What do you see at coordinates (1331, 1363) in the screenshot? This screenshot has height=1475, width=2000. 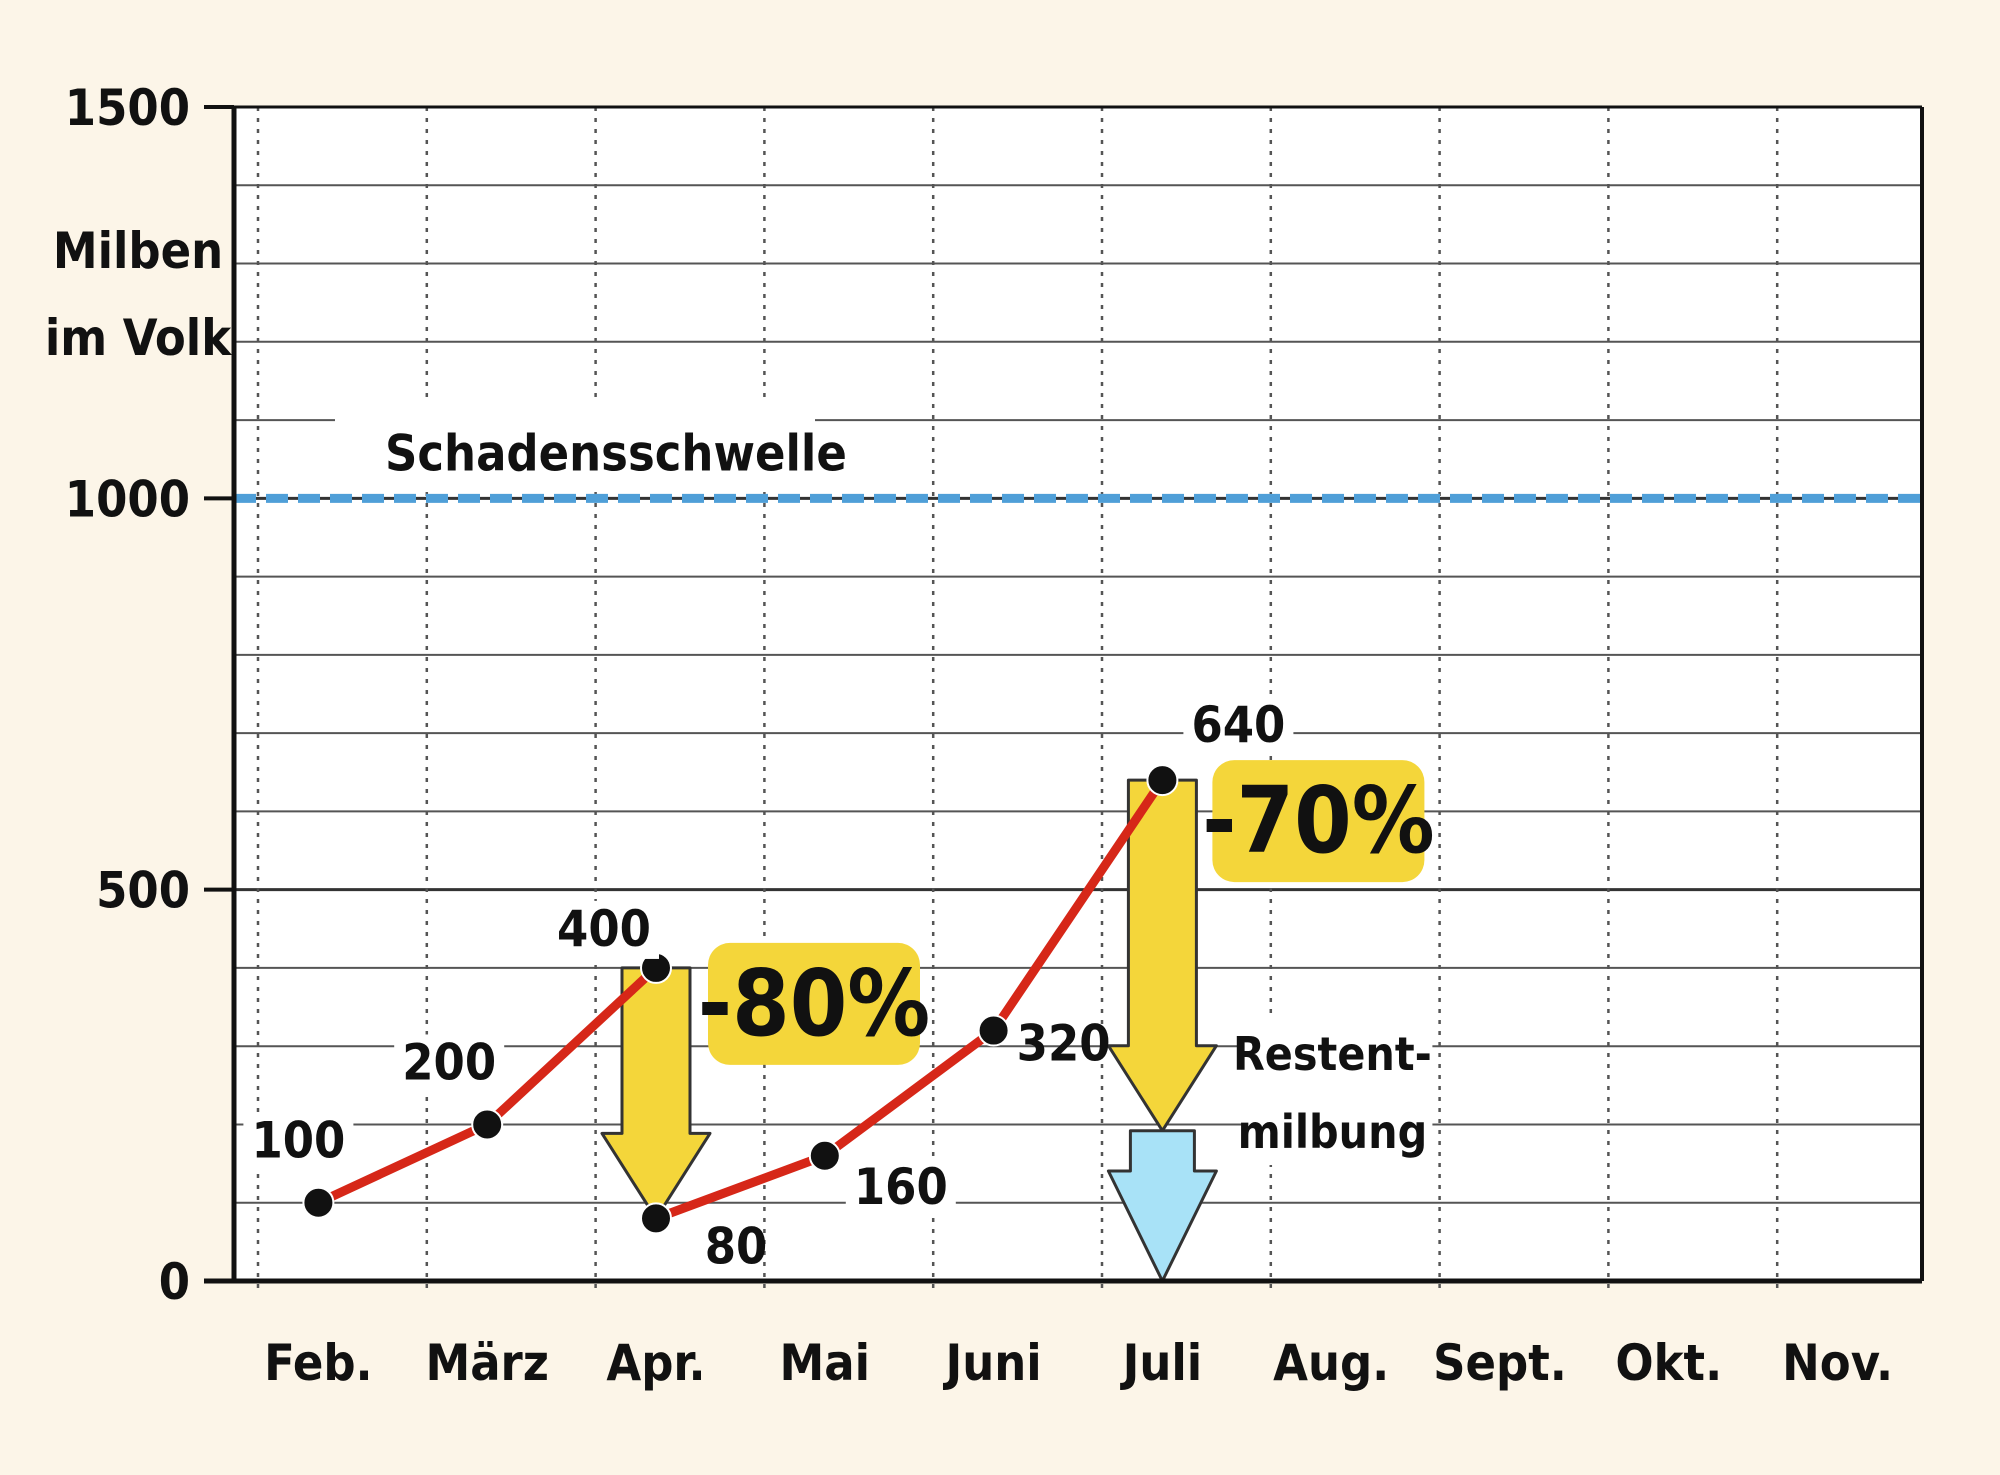 I see `x-tick-label: Aug.` at bounding box center [1331, 1363].